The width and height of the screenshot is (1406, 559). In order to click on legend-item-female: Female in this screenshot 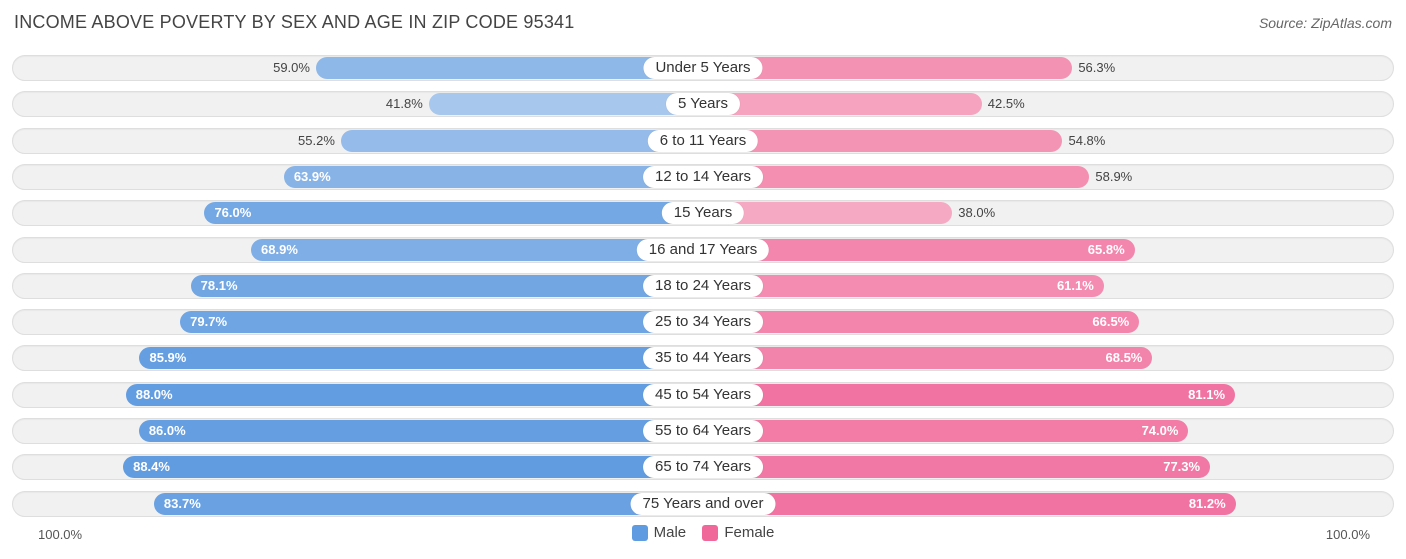, I will do `click(738, 532)`.